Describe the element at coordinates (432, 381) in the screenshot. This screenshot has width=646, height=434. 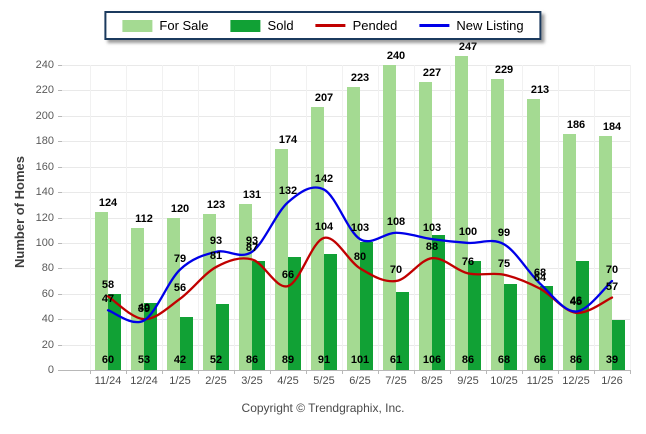
I see `x-axis-category-label: 8/25` at that location.